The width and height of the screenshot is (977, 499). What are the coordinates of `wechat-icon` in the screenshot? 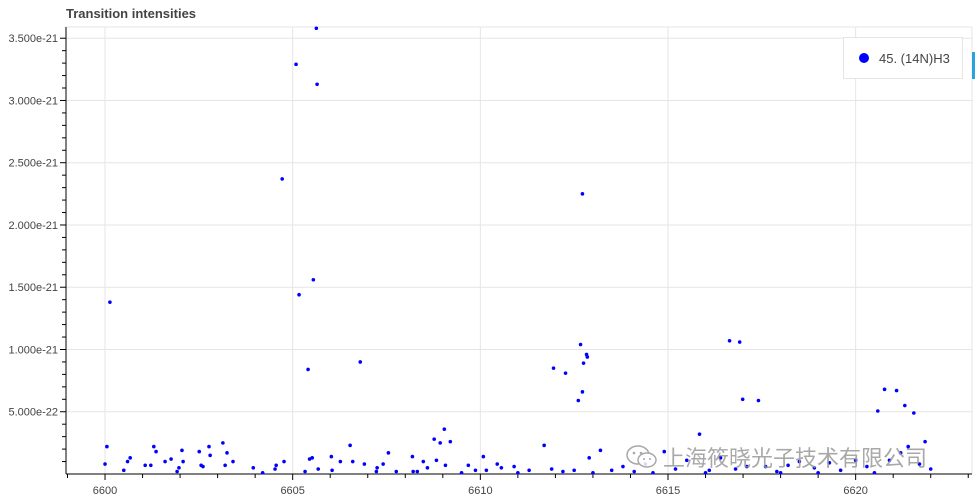 It's located at (641, 456).